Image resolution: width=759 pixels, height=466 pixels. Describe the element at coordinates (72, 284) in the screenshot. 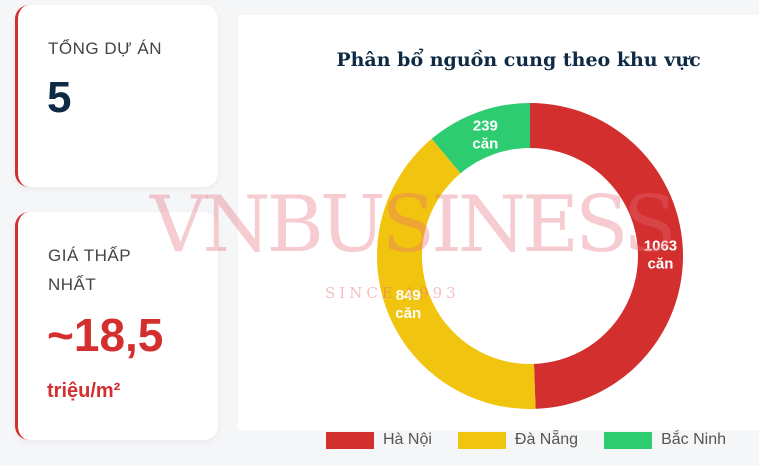

I see `lowest-price-label-line2: NHẤT` at that location.